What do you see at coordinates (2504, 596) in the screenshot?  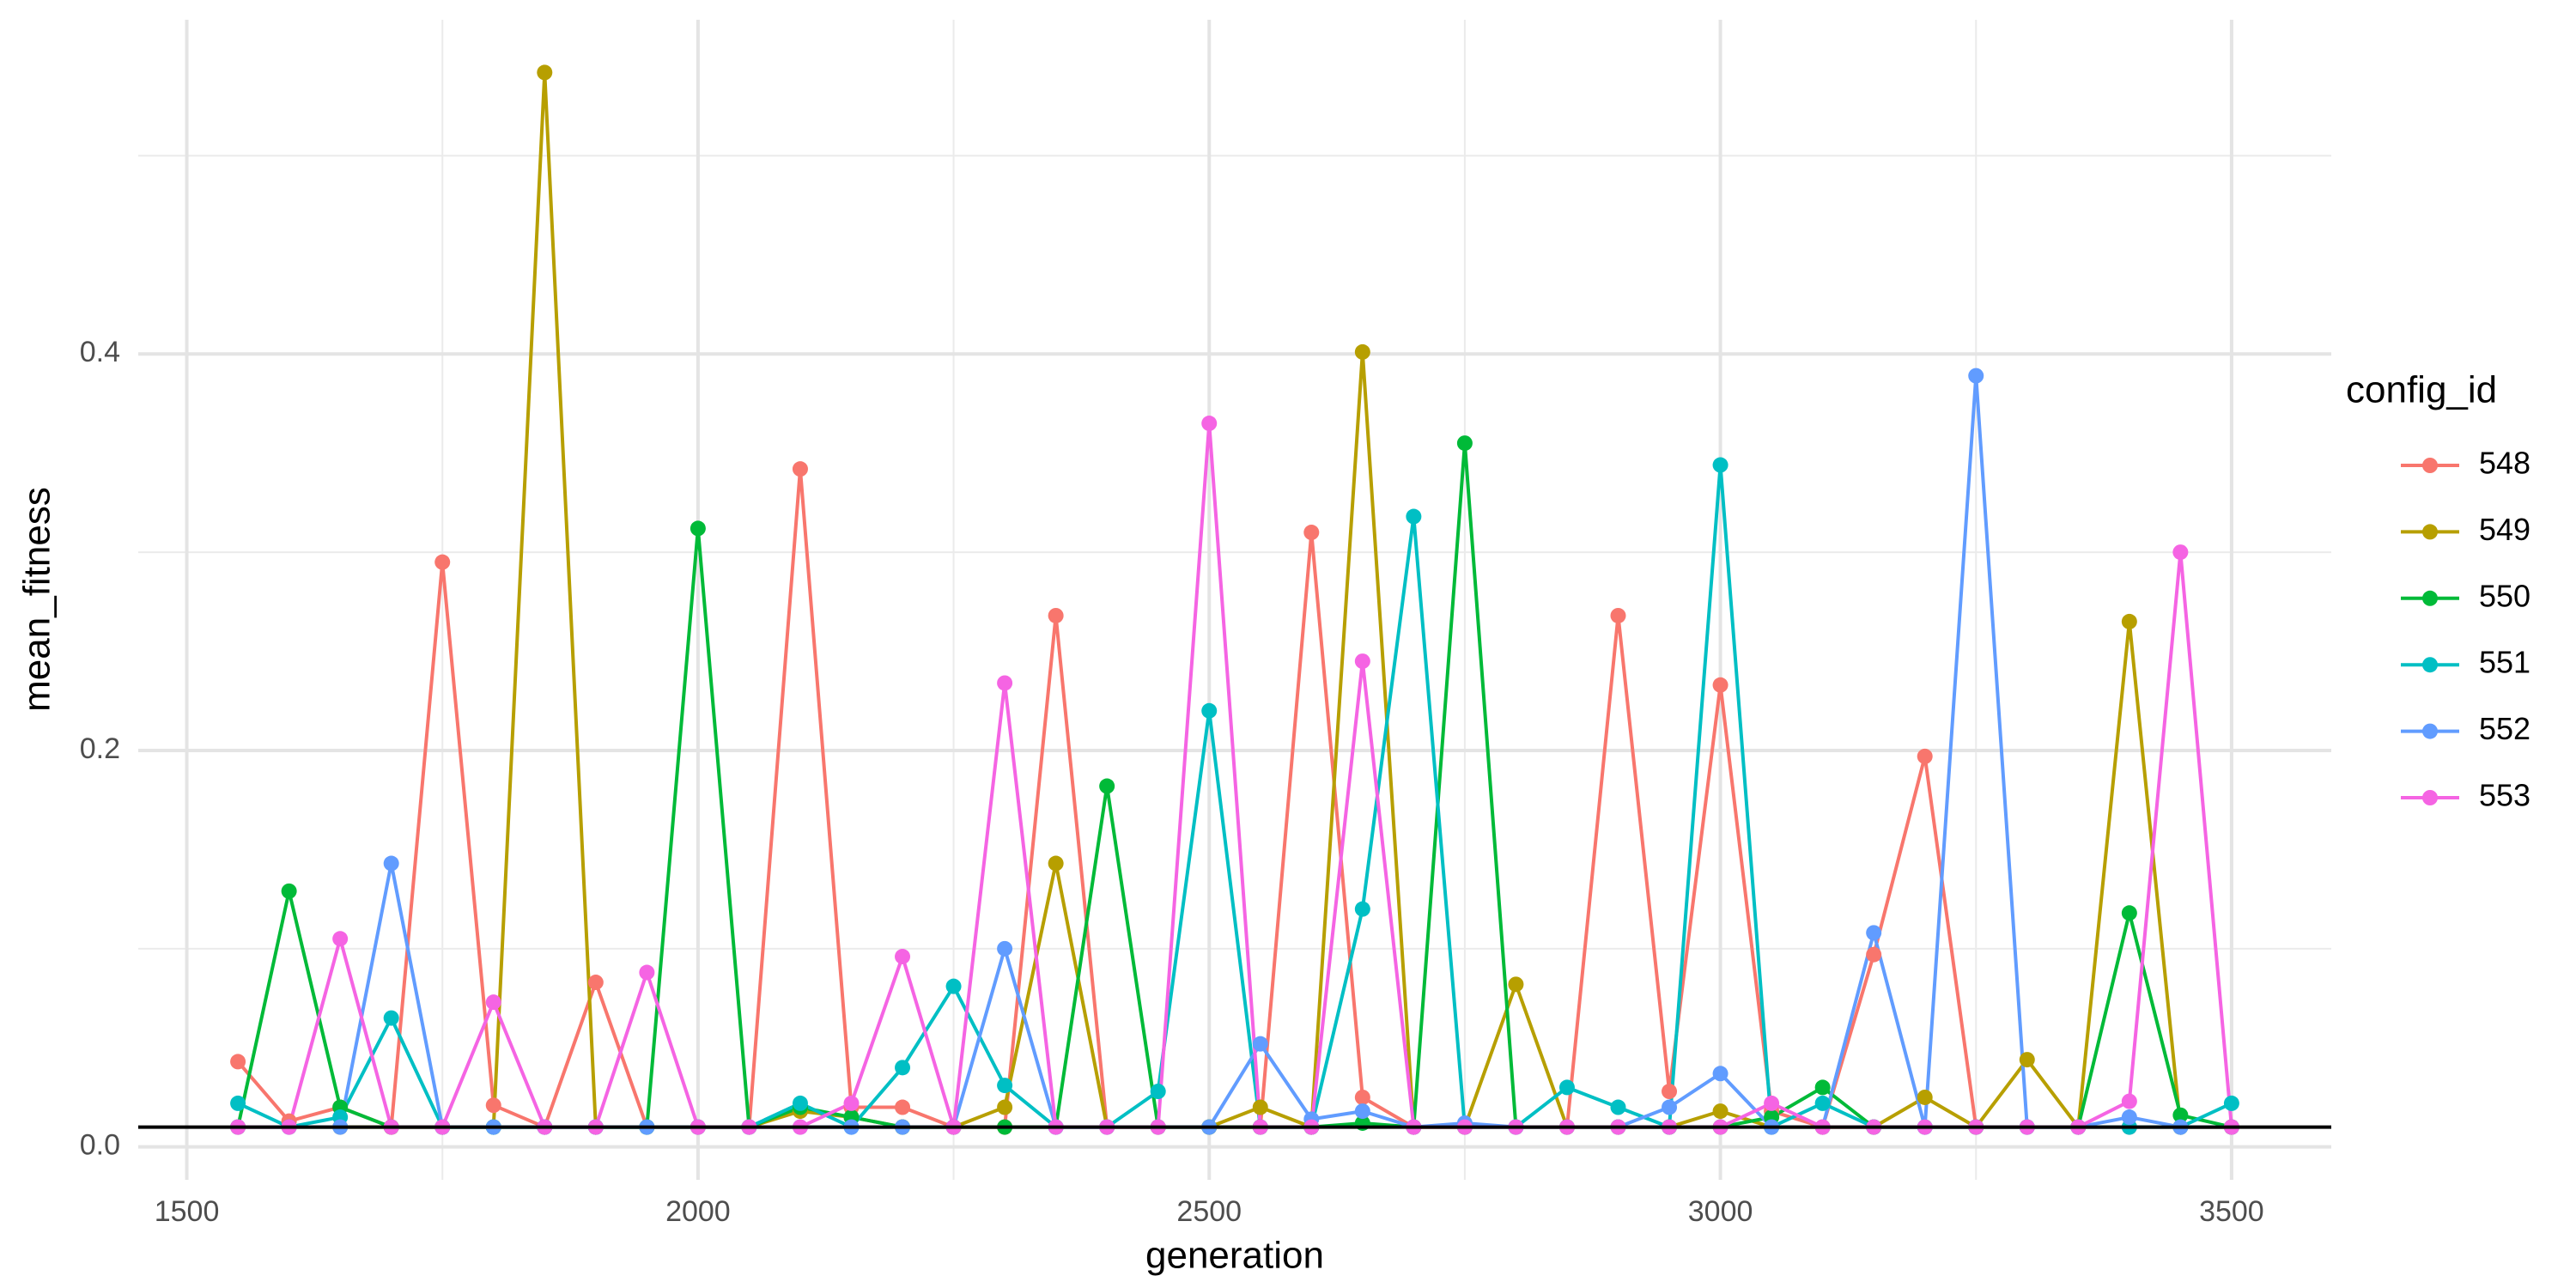 I see `legend-label: 550` at bounding box center [2504, 596].